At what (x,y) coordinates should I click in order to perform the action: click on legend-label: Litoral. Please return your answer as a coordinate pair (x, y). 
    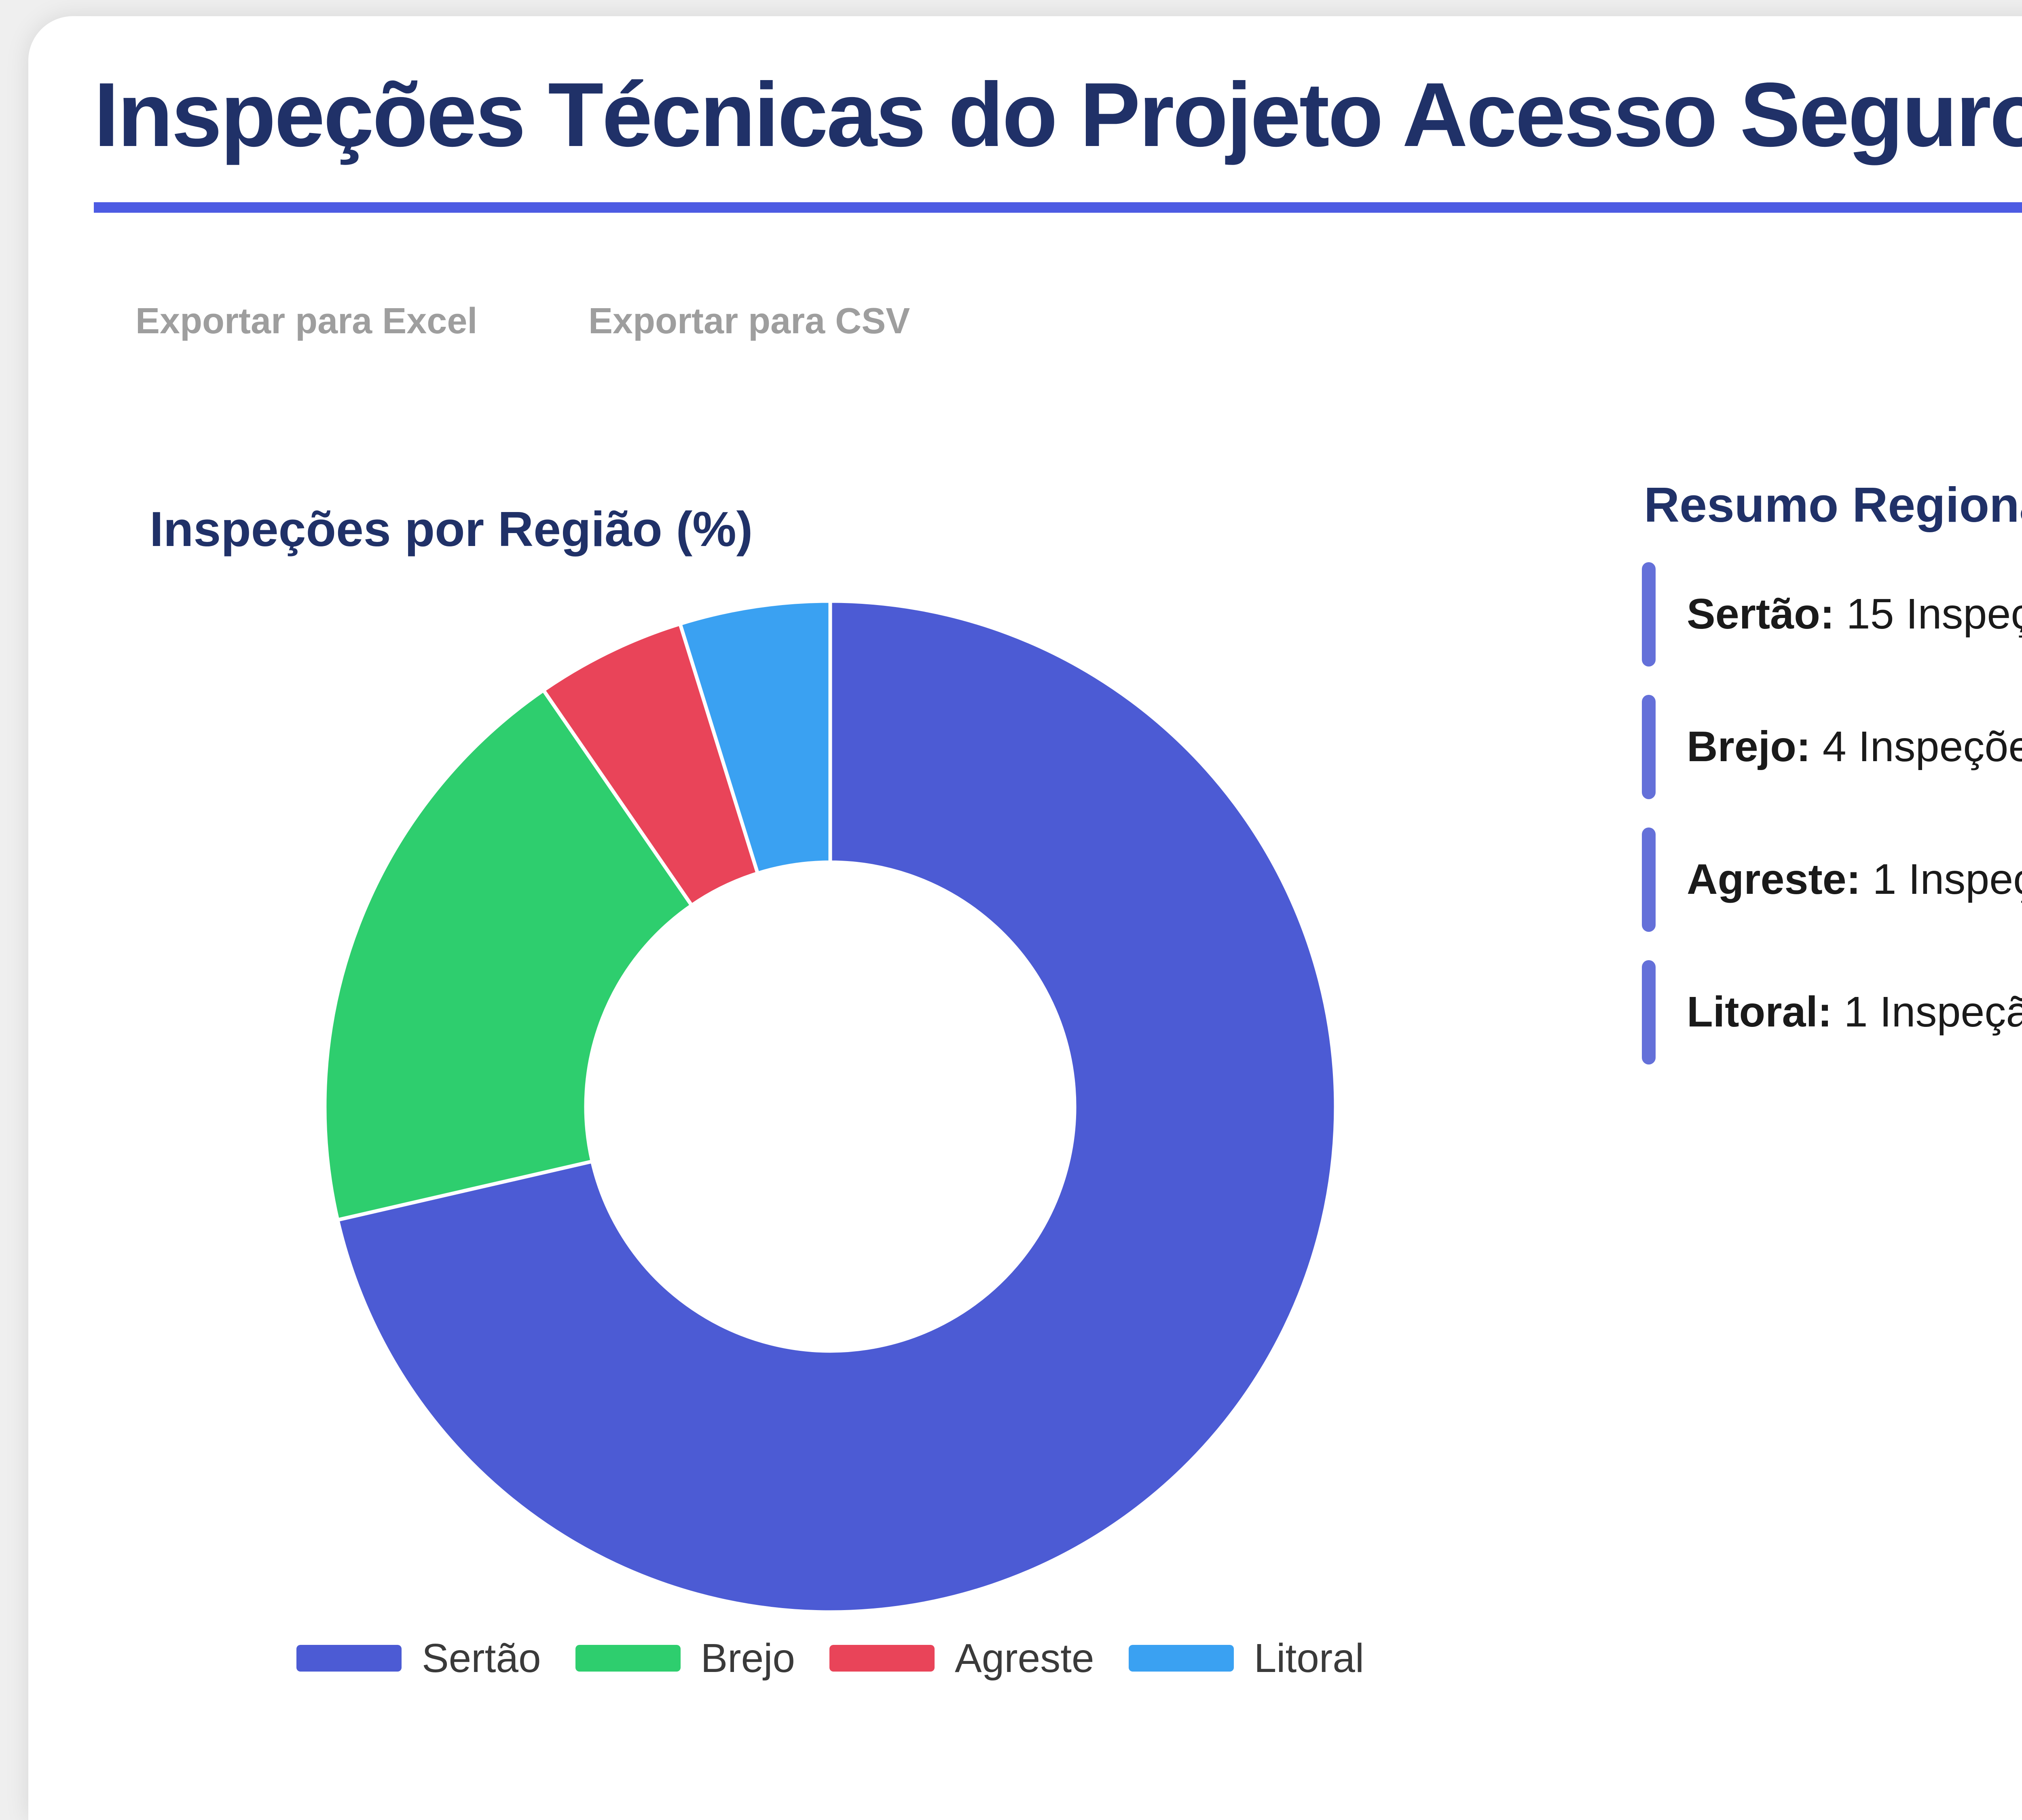
    Looking at the image, I should click on (1309, 1658).